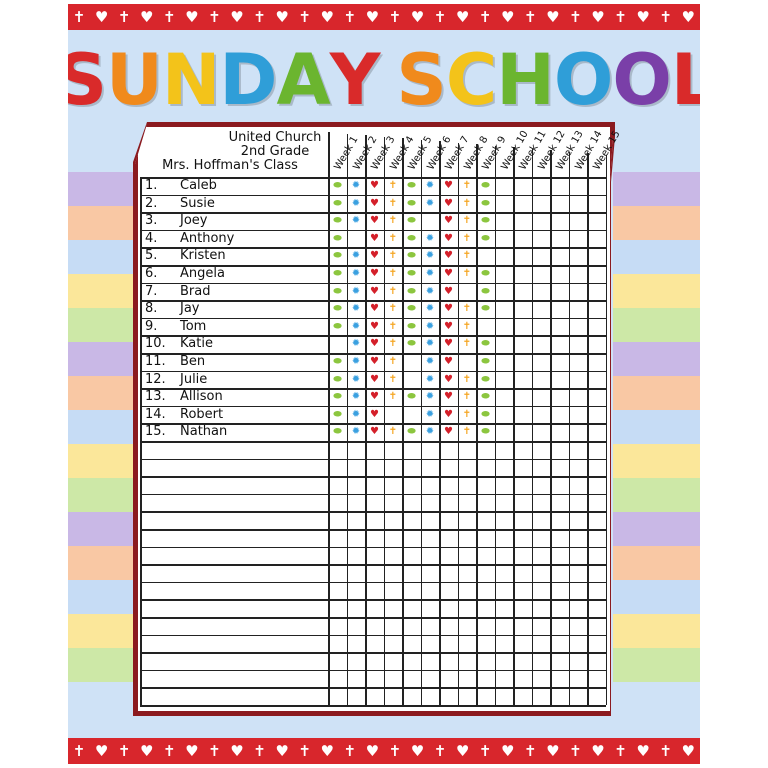 This screenshot has height=768, width=768. Describe the element at coordinates (151, 238) in the screenshot. I see `student-number: 4.` at that location.